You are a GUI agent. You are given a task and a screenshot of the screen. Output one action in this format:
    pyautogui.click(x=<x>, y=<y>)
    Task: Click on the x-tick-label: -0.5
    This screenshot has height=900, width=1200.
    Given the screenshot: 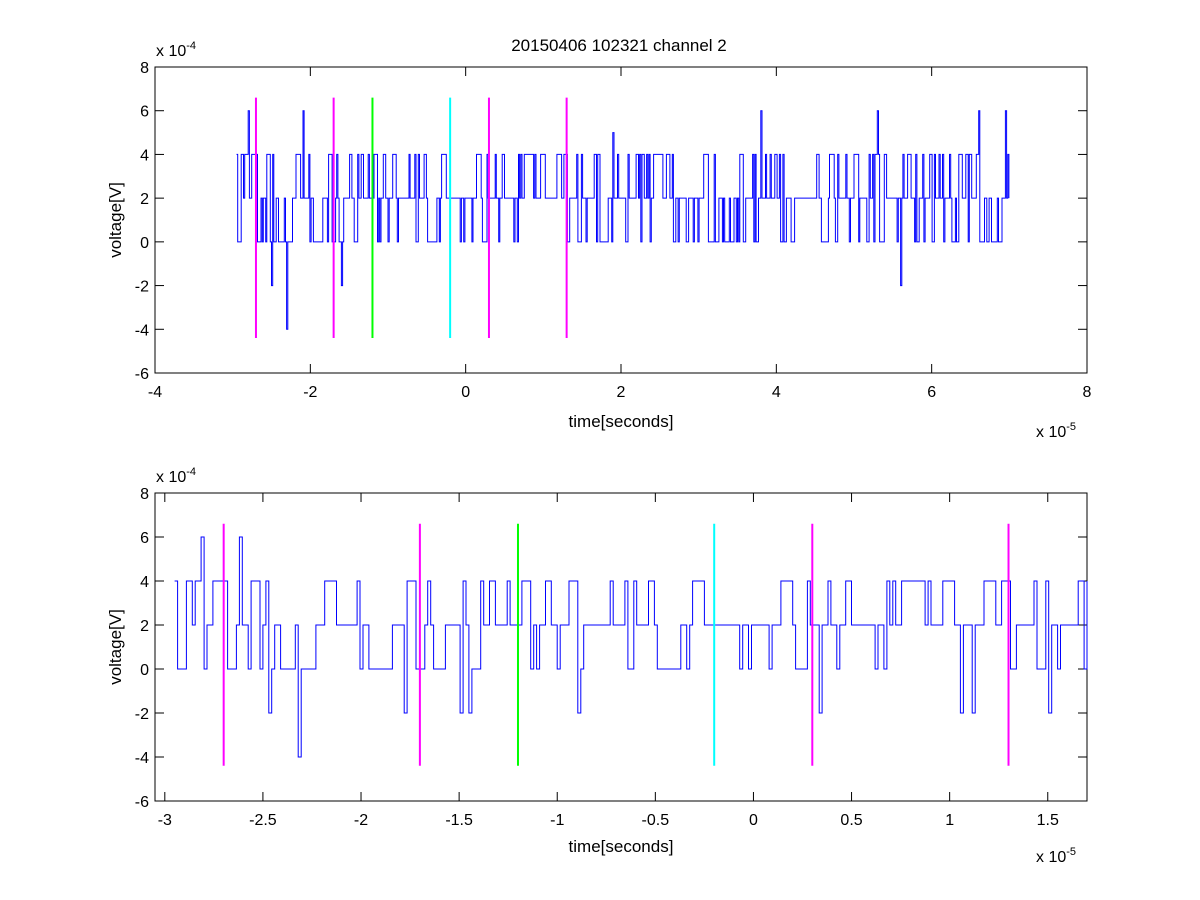 What is the action you would take?
    pyautogui.click(x=656, y=820)
    